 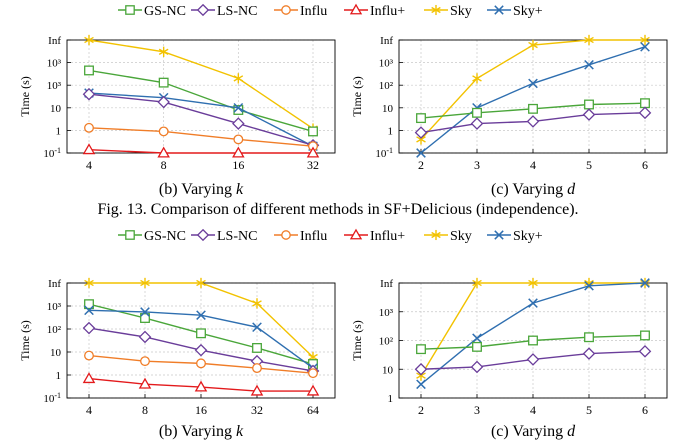 I want to click on y-tick-label-exponent: -1, so click(x=389, y=150).